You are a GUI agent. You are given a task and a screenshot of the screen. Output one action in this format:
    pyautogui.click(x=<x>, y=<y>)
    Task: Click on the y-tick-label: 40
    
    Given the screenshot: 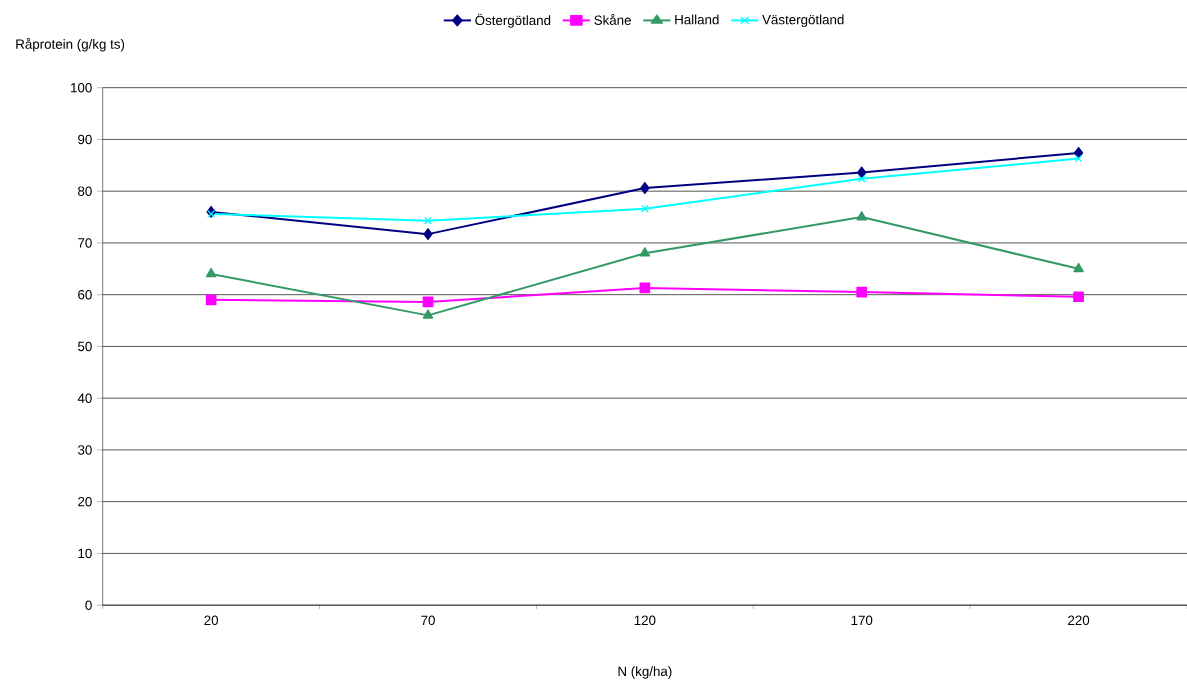 What is the action you would take?
    pyautogui.click(x=84, y=398)
    